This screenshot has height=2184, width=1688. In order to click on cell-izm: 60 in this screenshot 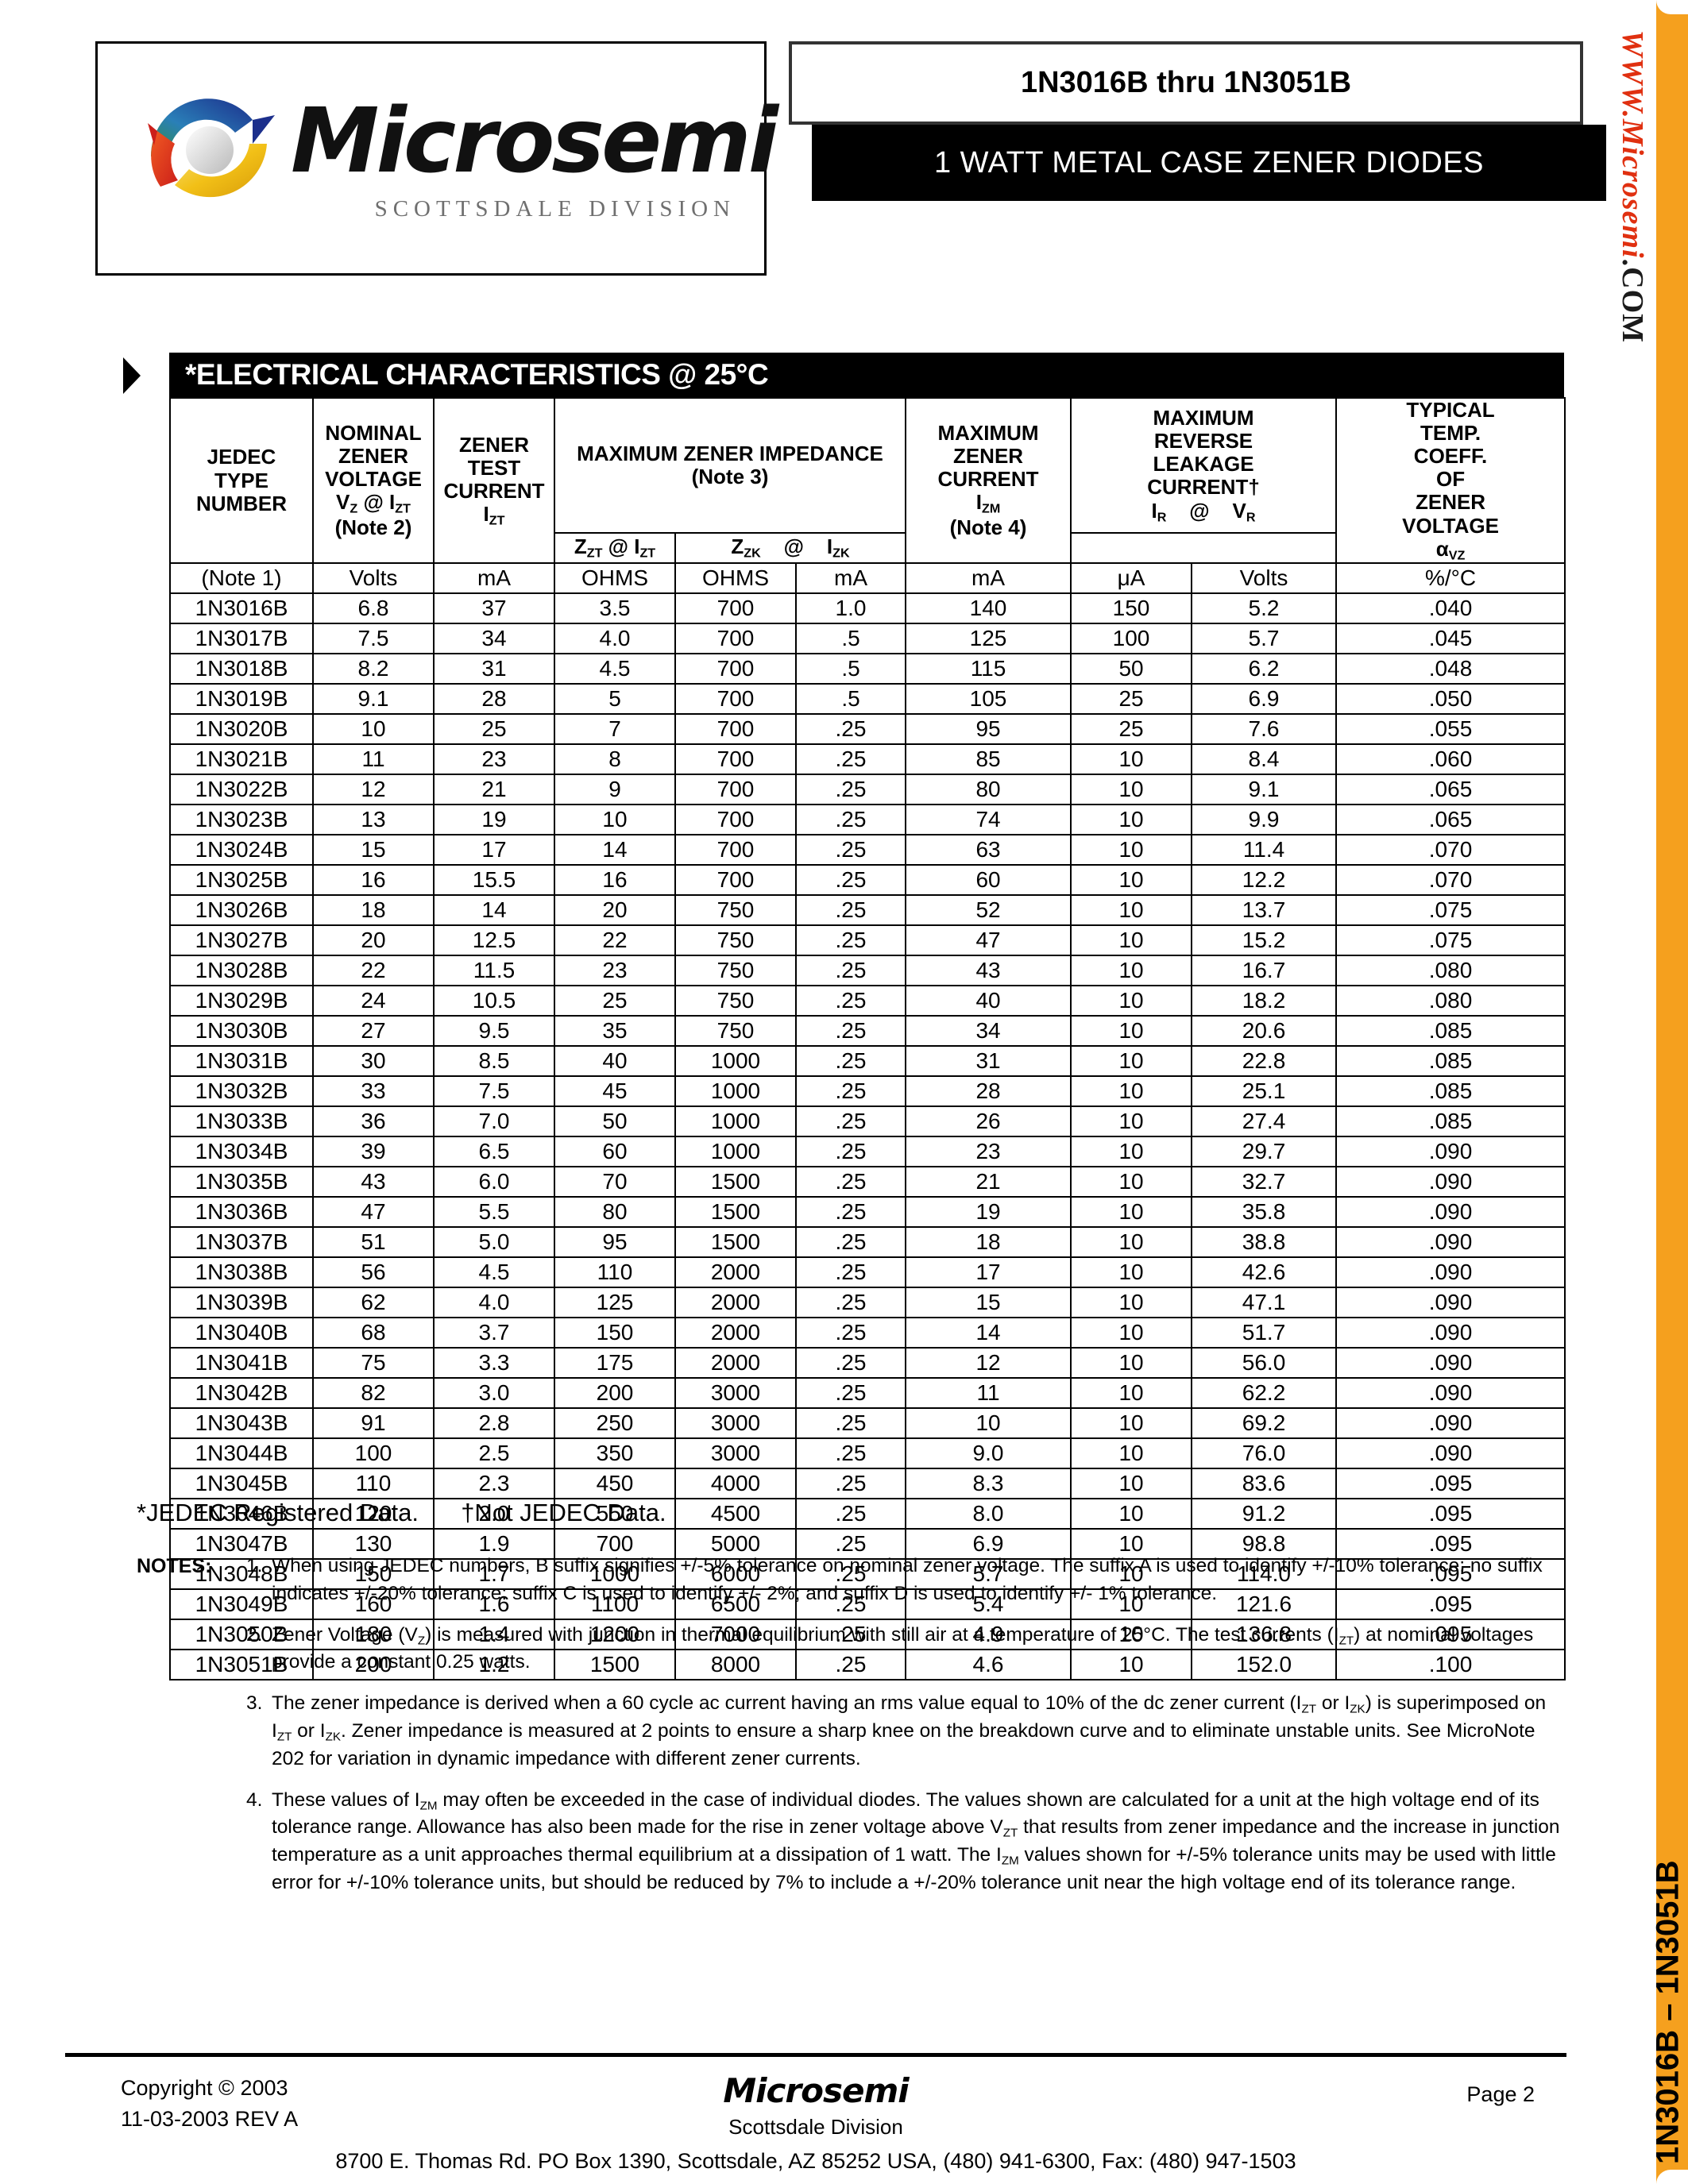, I will do `click(988, 880)`.